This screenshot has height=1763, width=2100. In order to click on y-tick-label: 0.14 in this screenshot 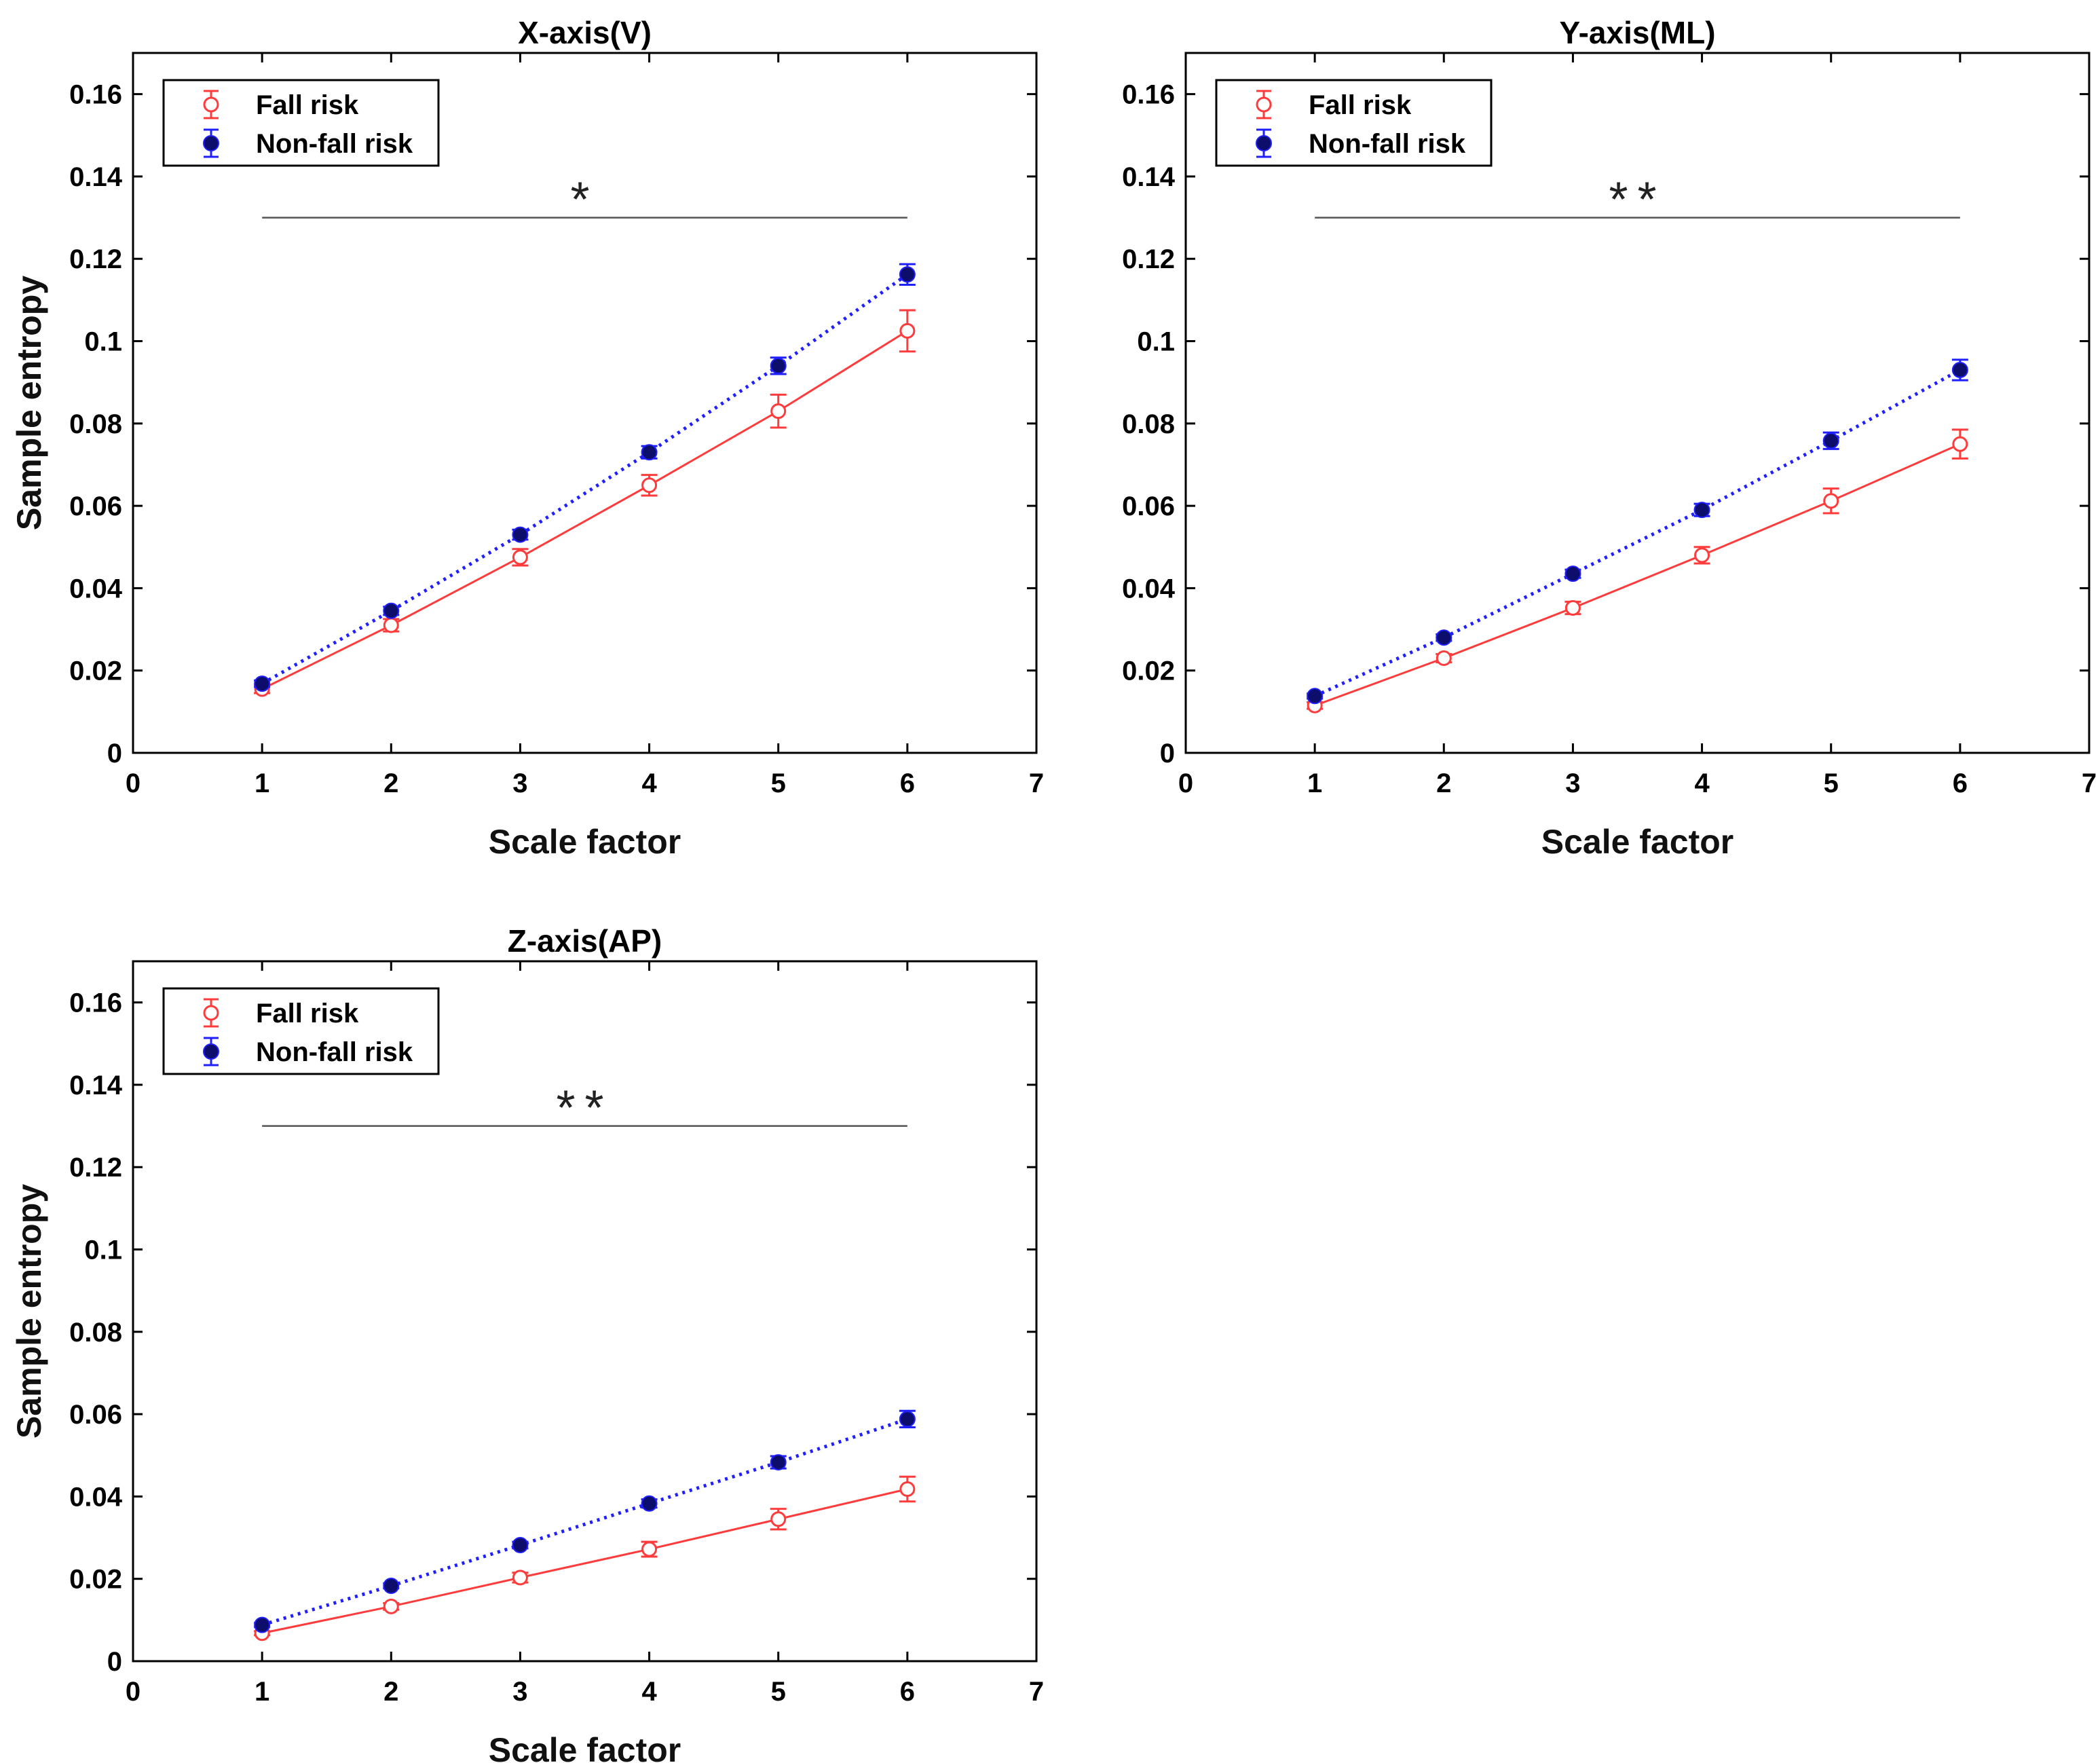, I will do `click(96, 1085)`.